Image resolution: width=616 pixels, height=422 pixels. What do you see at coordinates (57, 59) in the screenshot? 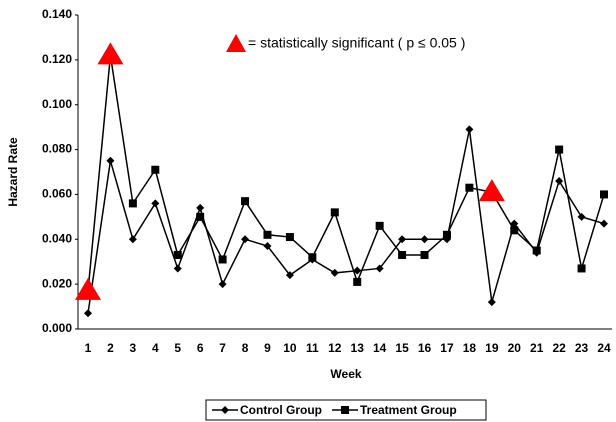
I see `y-tick-label: 0.120` at bounding box center [57, 59].